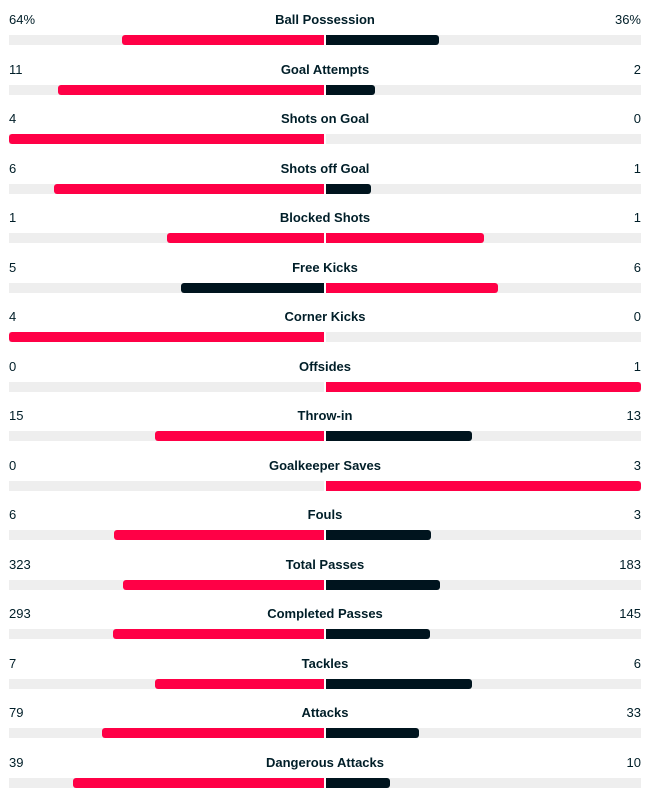 The height and width of the screenshot is (799, 655). Describe the element at coordinates (16, 415) in the screenshot. I see `home-value: 15` at that location.